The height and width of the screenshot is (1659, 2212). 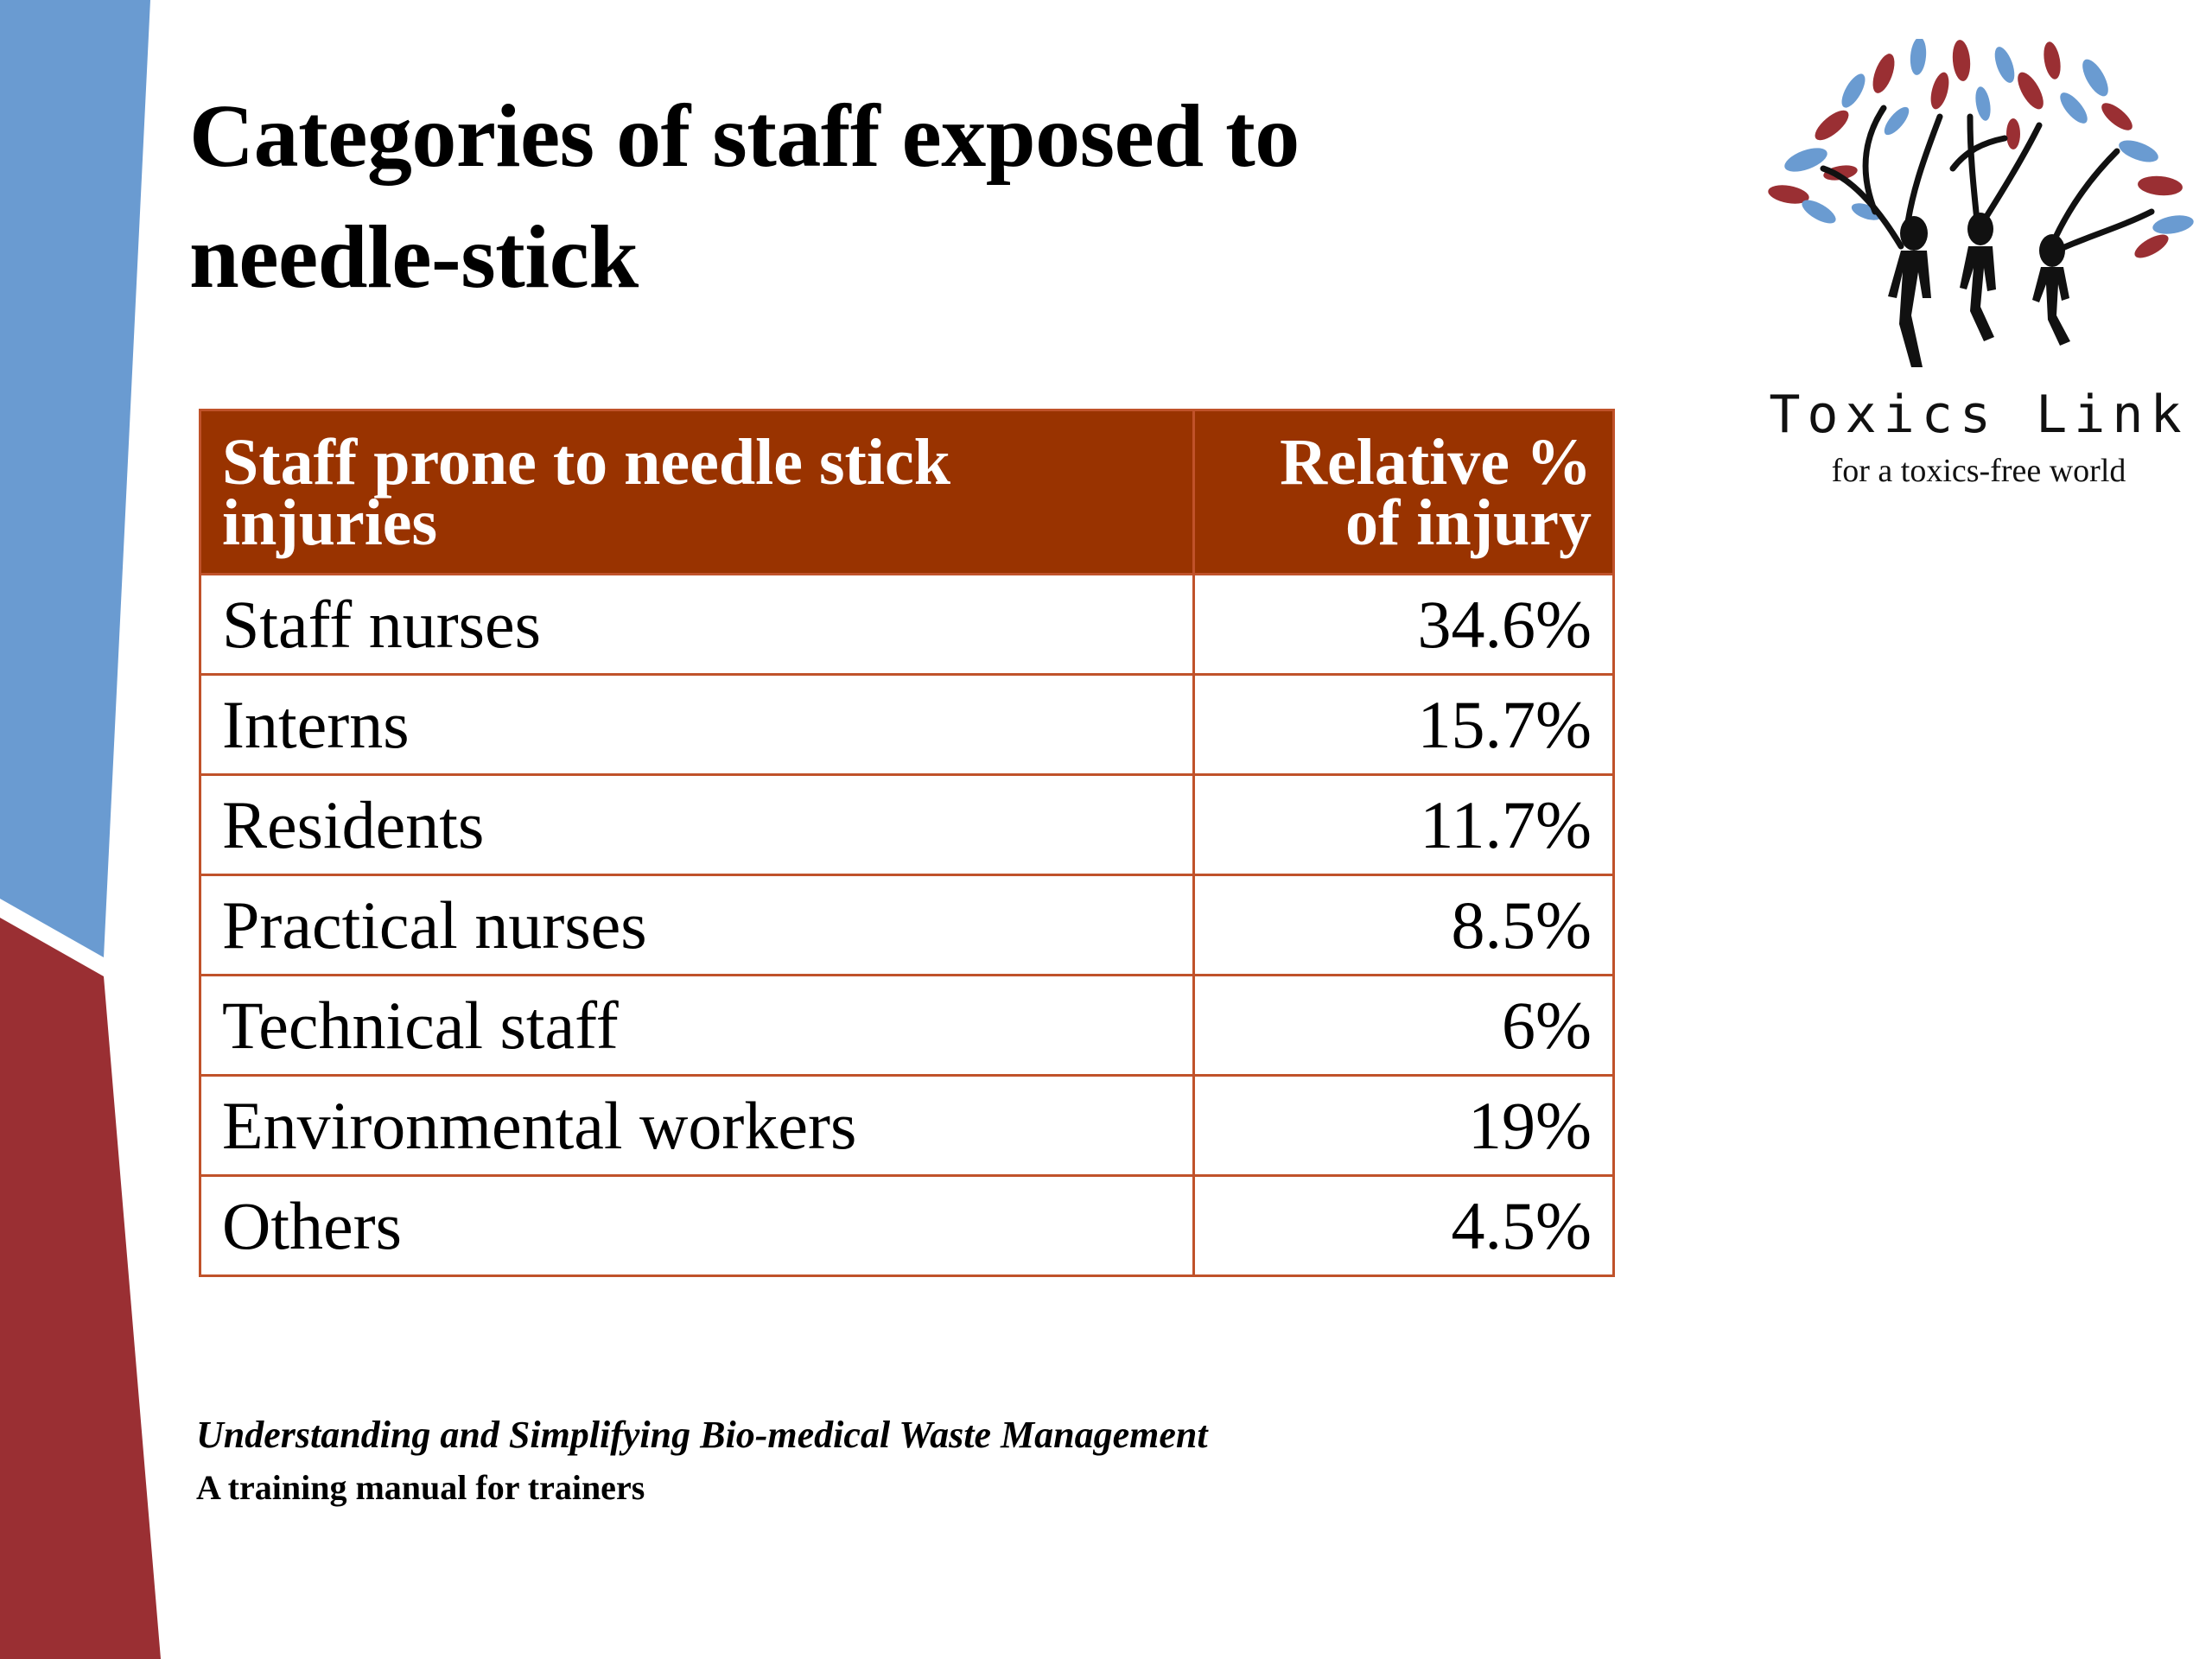 I want to click on staff-cell: Residents, so click(x=697, y=824).